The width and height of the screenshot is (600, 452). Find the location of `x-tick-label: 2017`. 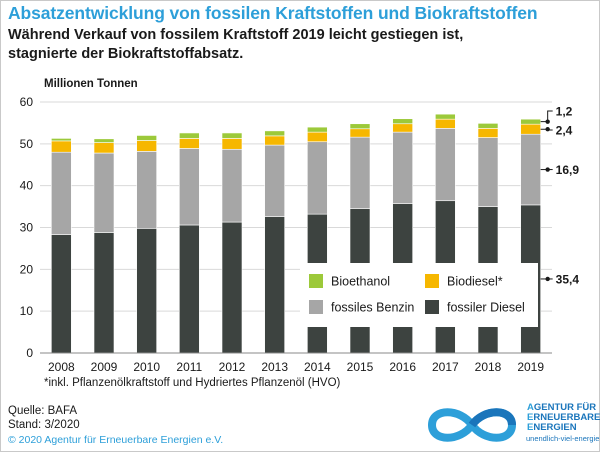

x-tick-label: 2017 is located at coordinates (445, 367).